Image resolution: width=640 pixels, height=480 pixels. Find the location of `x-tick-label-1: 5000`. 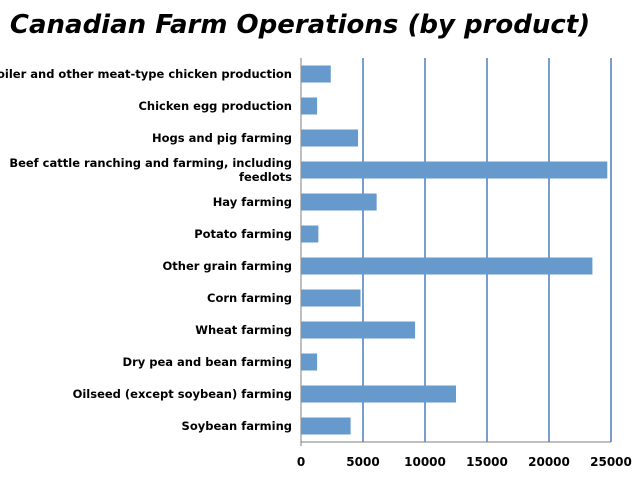

x-tick-label-1: 5000 is located at coordinates (362, 462).